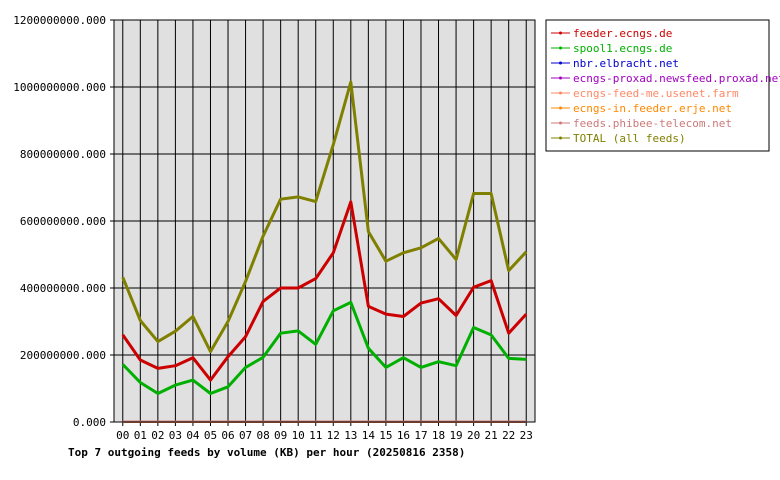 This screenshot has width=780, height=480. I want to click on legend-label: ecngs-proxad.newsfeed.proxad.net, so click(676, 78).